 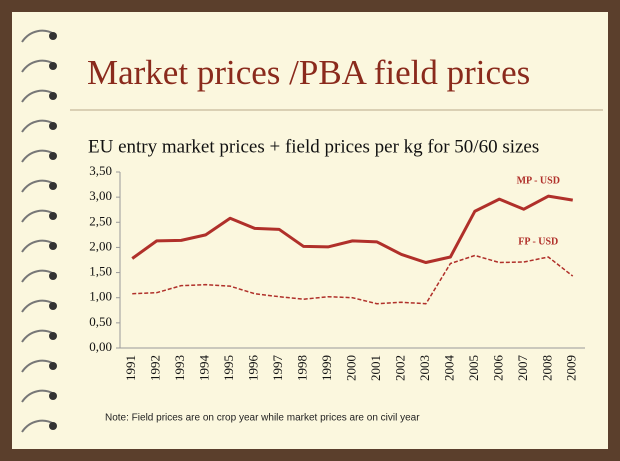 What do you see at coordinates (100, 296) in the screenshot?
I see `y-tick-label: 1,00` at bounding box center [100, 296].